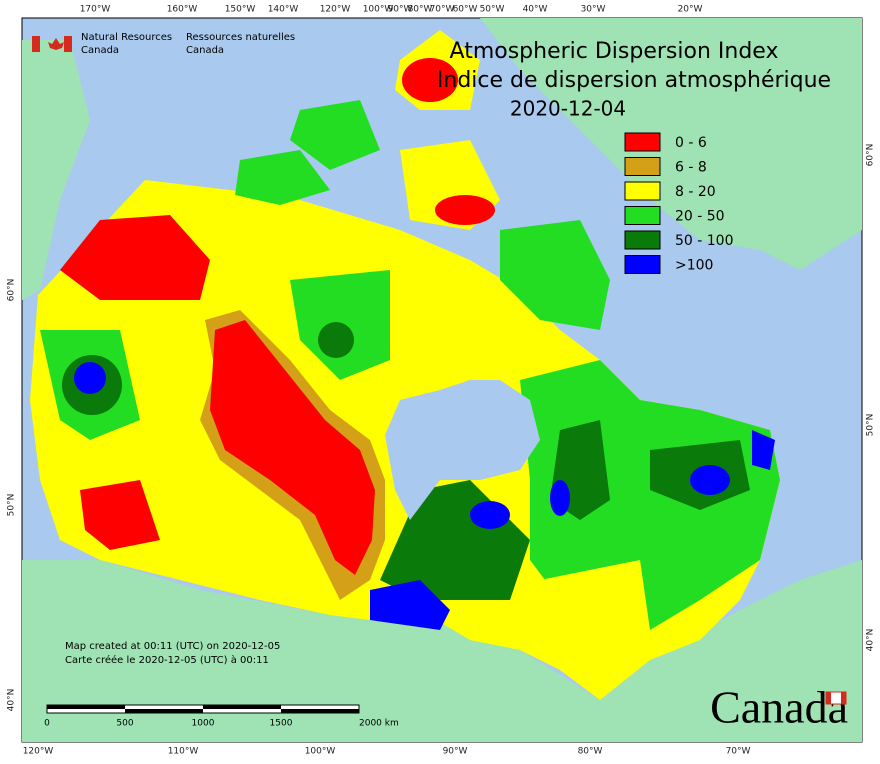 The image size is (880, 764). I want to click on maple-leaf, so click(56, 44).